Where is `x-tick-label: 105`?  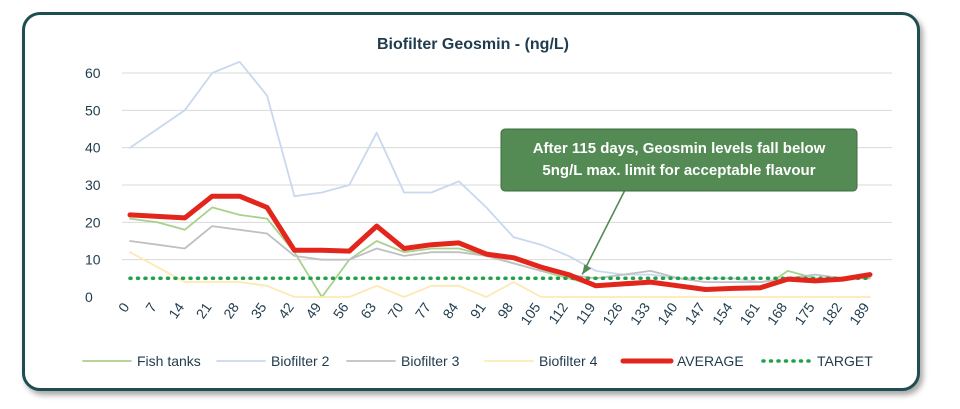 x-tick-label: 105 is located at coordinates (530, 313).